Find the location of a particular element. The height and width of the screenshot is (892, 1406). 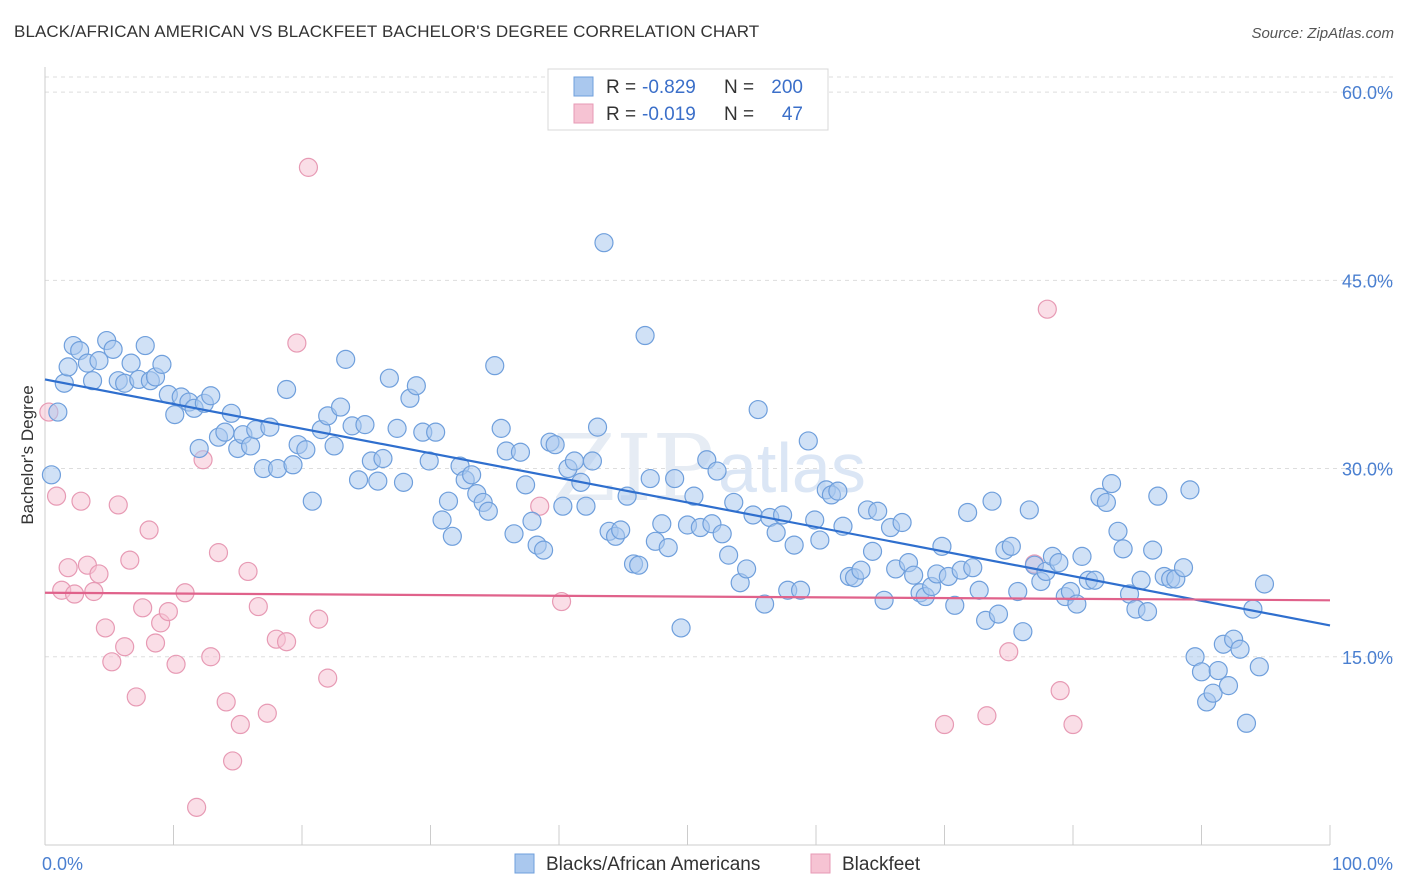

legend-box is located at coordinates (688, 99).